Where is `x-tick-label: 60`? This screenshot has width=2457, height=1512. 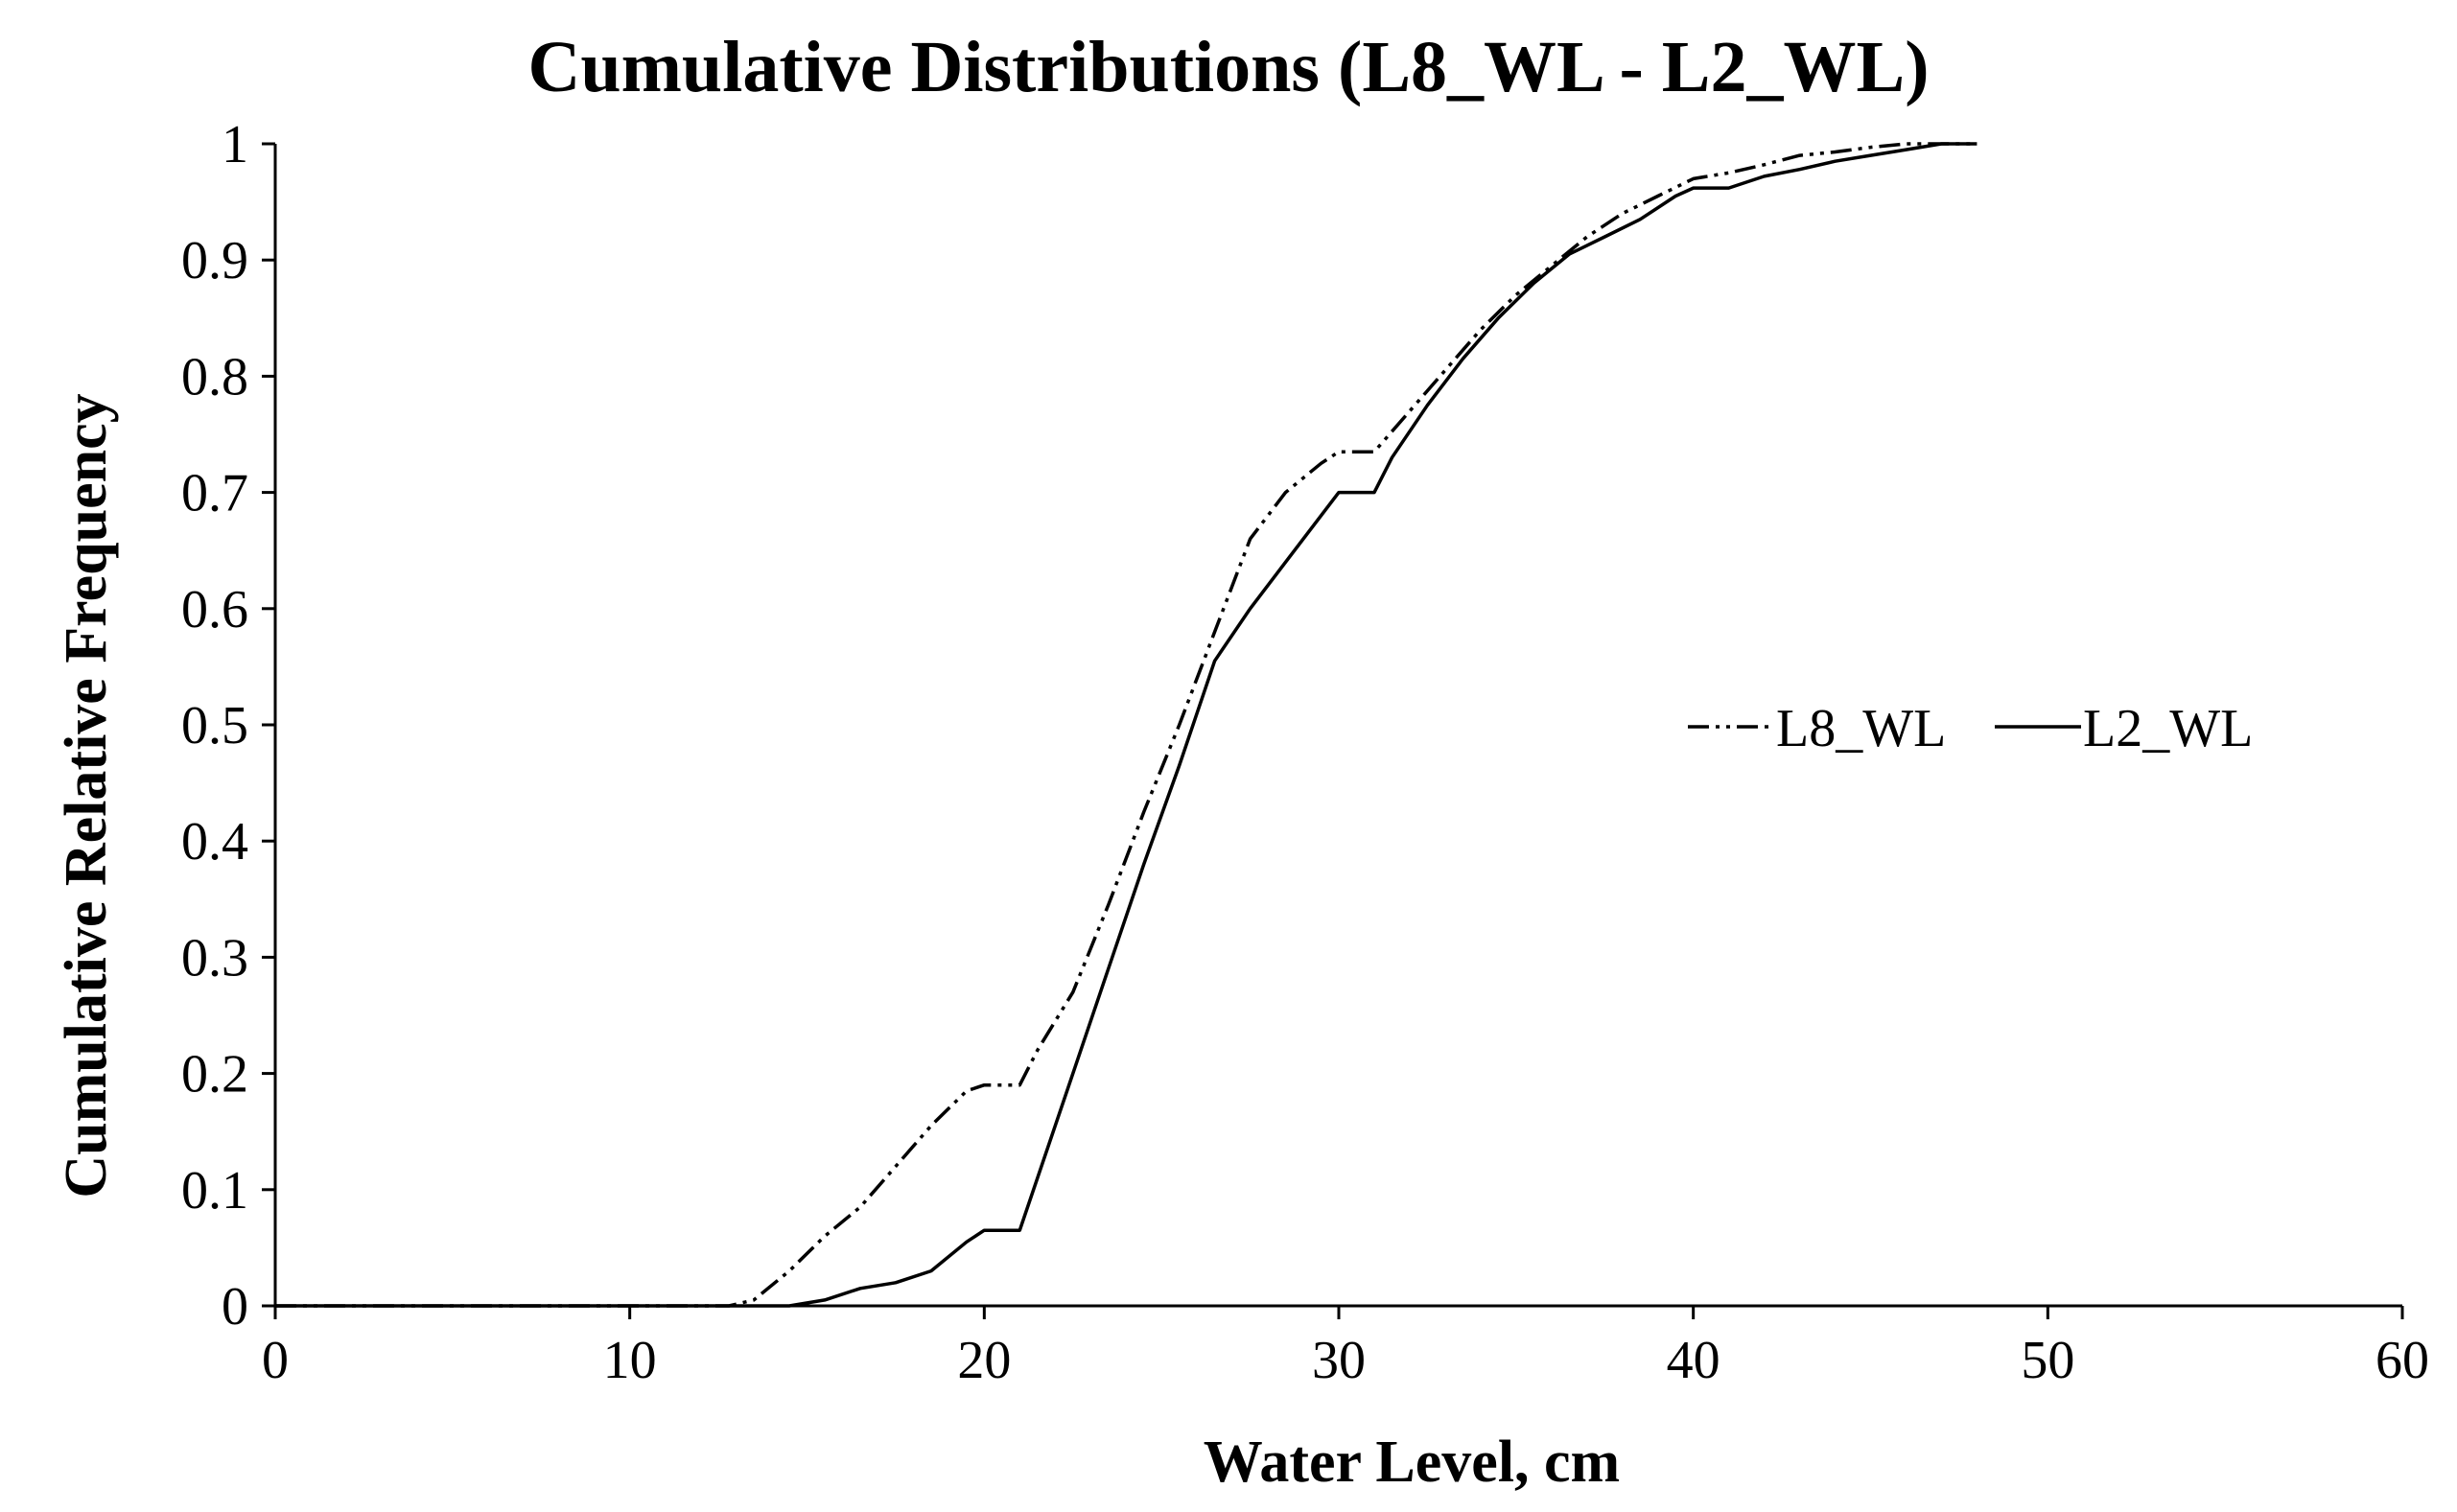 x-tick-label: 60 is located at coordinates (2402, 1360).